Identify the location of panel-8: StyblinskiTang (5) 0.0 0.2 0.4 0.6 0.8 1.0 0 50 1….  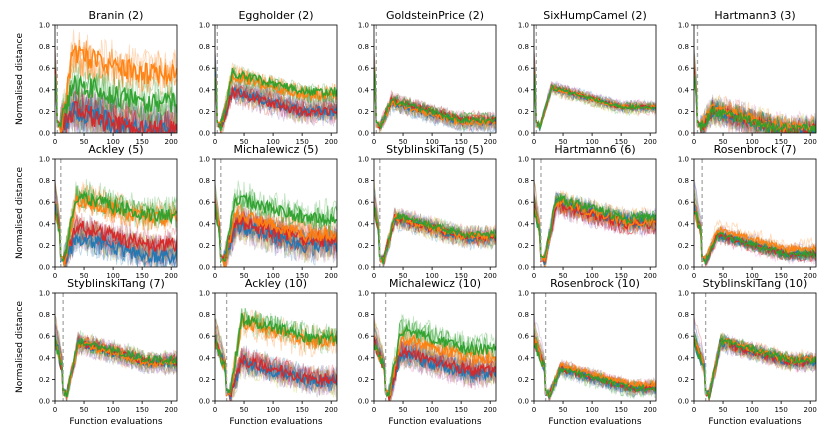
(427, 211).